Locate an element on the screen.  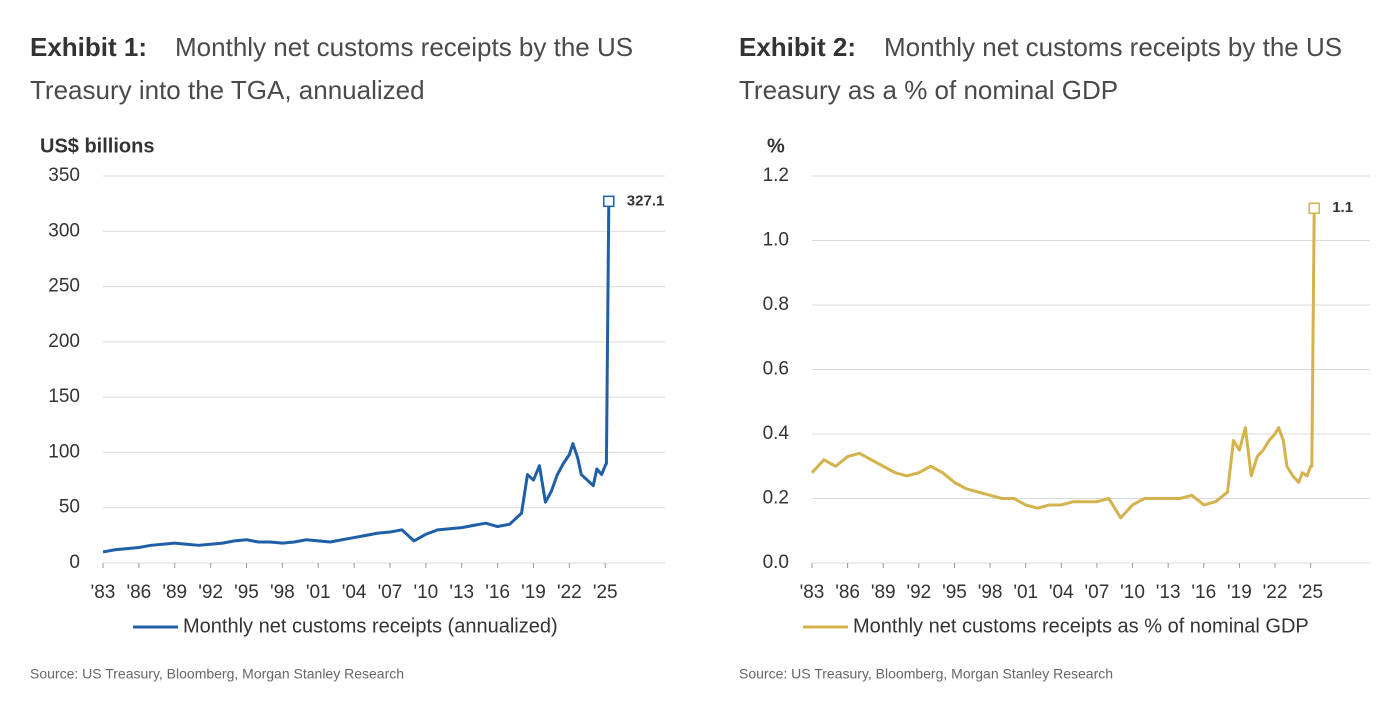
y-tick-label: 0.8 is located at coordinates (776, 304).